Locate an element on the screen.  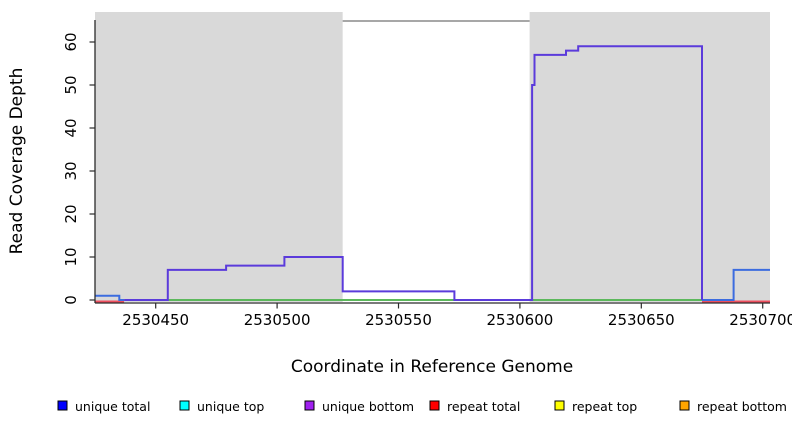
legend-swatch-unique-top is located at coordinates (184, 405).